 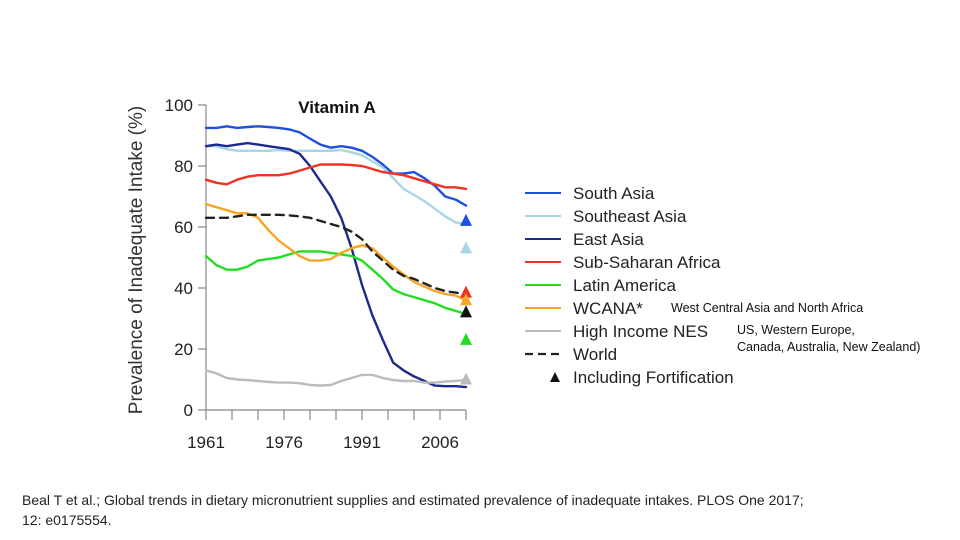 I want to click on series-line-southeast-asia, so click(x=336, y=185).